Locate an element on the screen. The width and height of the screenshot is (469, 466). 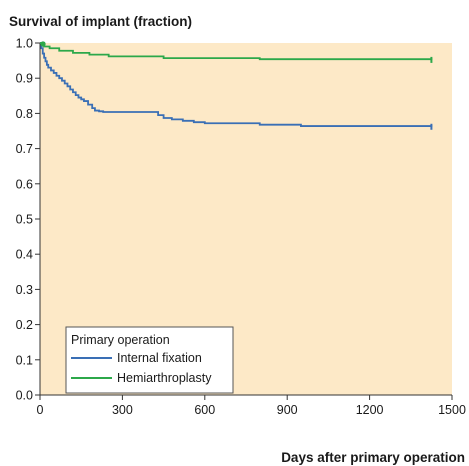
x-axis-ticks: 0 300 600 900 1200 1500 is located at coordinates (251, 406).